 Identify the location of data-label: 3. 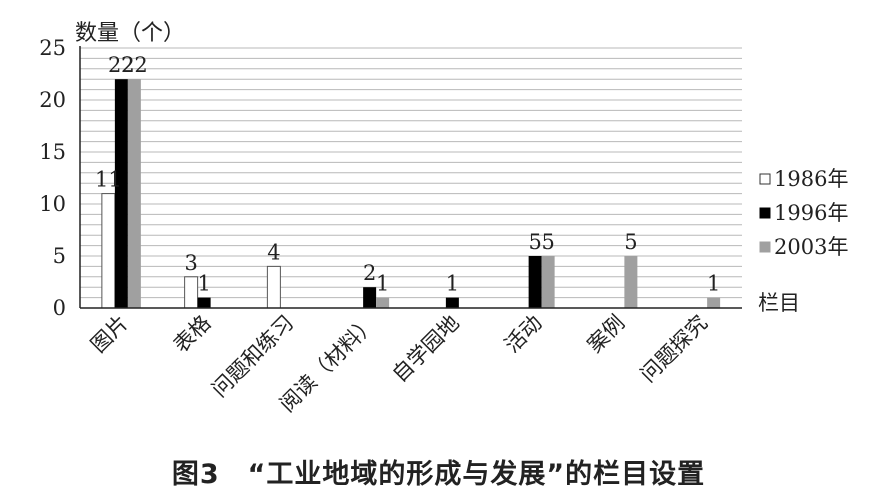
(190, 263).